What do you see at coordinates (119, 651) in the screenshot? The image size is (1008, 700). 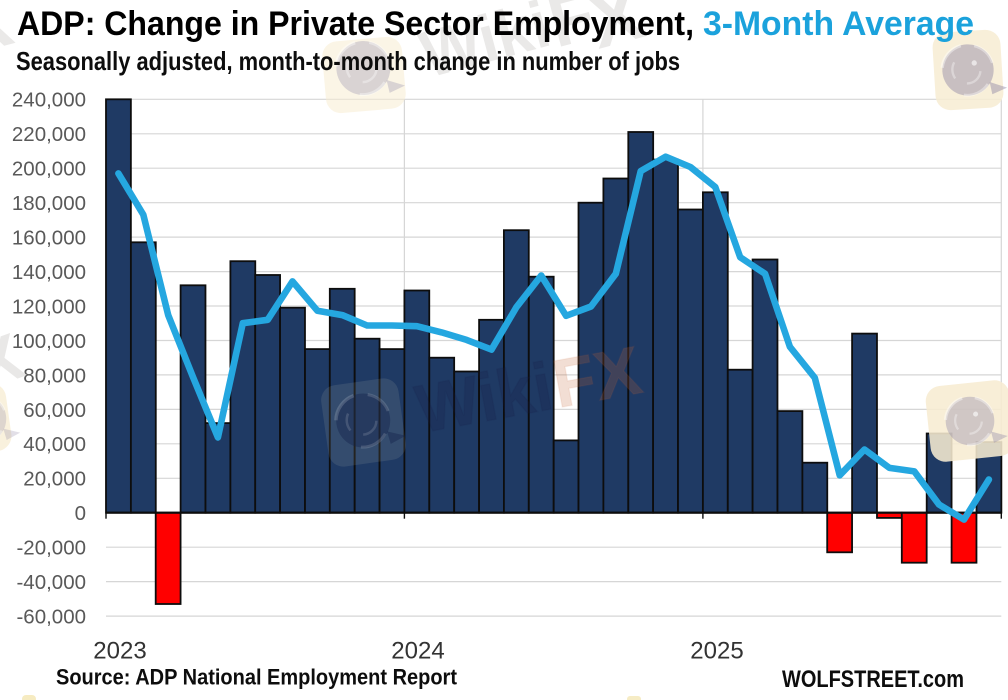 I see `svg-text: 2023` at bounding box center [119, 651].